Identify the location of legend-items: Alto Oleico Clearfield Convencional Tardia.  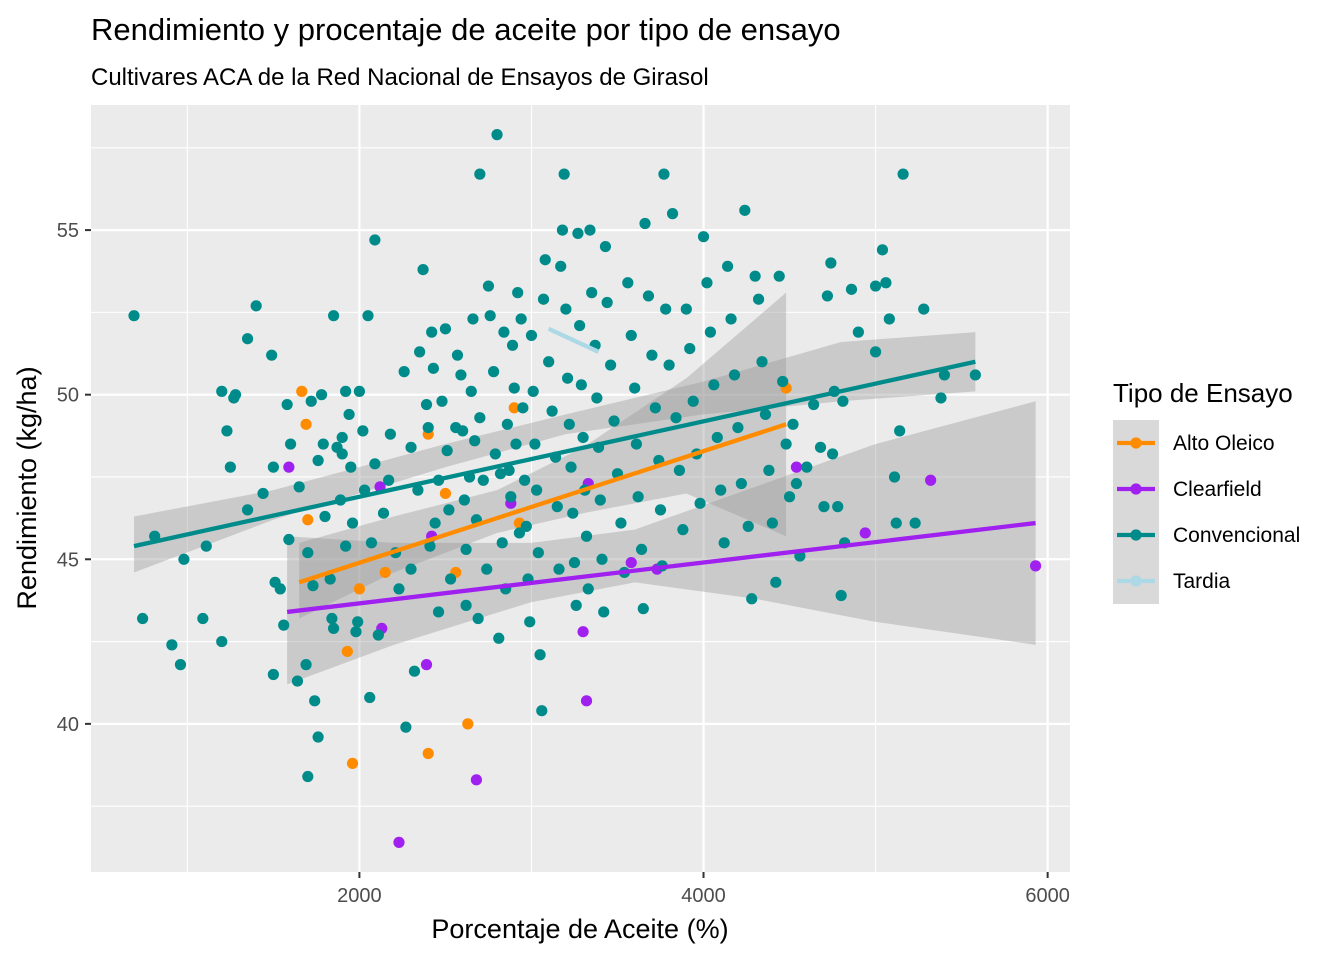
(1206, 512).